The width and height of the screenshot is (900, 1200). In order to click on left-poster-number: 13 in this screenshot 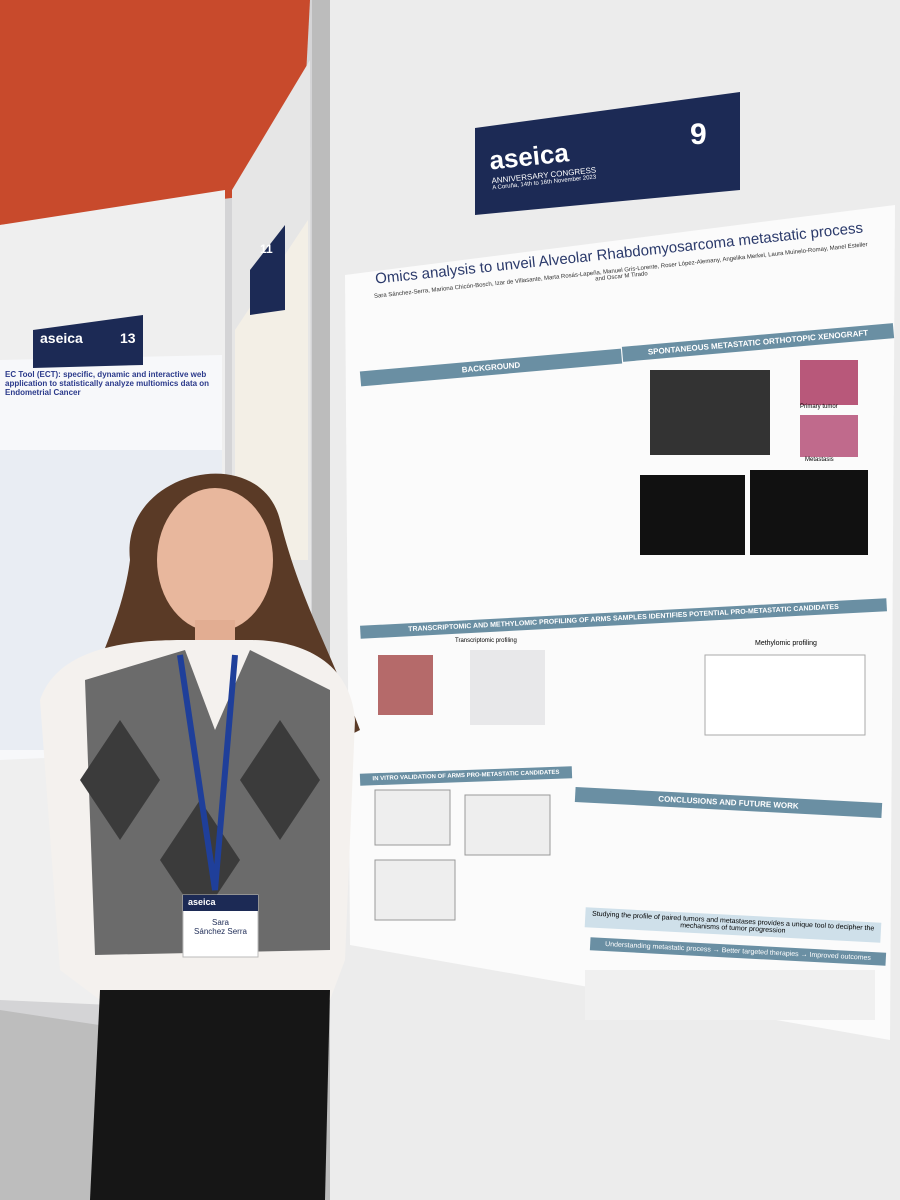, I will do `click(128, 338)`.